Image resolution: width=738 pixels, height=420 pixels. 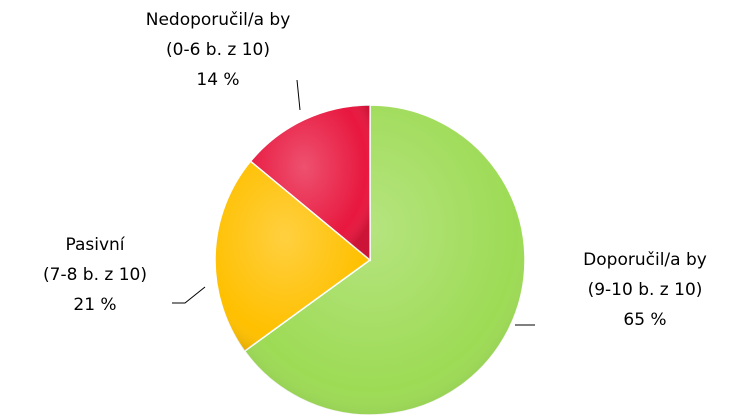 What do you see at coordinates (94, 305) in the screenshot?
I see `value-label: 21 %` at bounding box center [94, 305].